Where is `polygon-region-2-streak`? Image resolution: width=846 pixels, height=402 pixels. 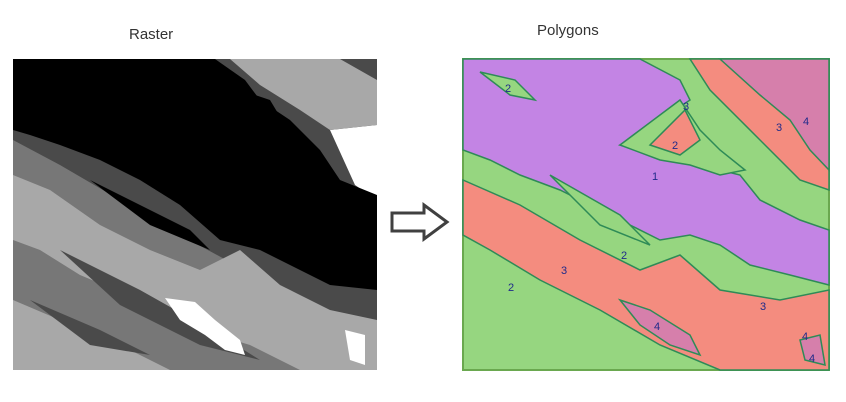 polygon-region-2-streak is located at coordinates (600, 210).